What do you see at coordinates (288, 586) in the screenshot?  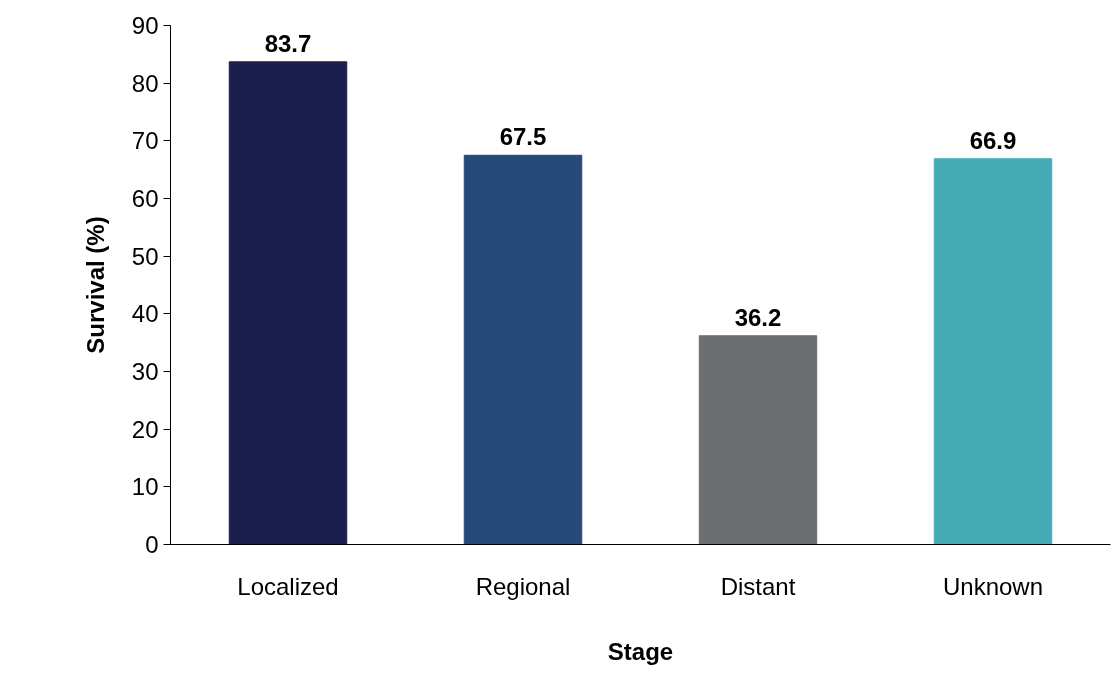 I see `x-tick-label: Localized` at bounding box center [288, 586].